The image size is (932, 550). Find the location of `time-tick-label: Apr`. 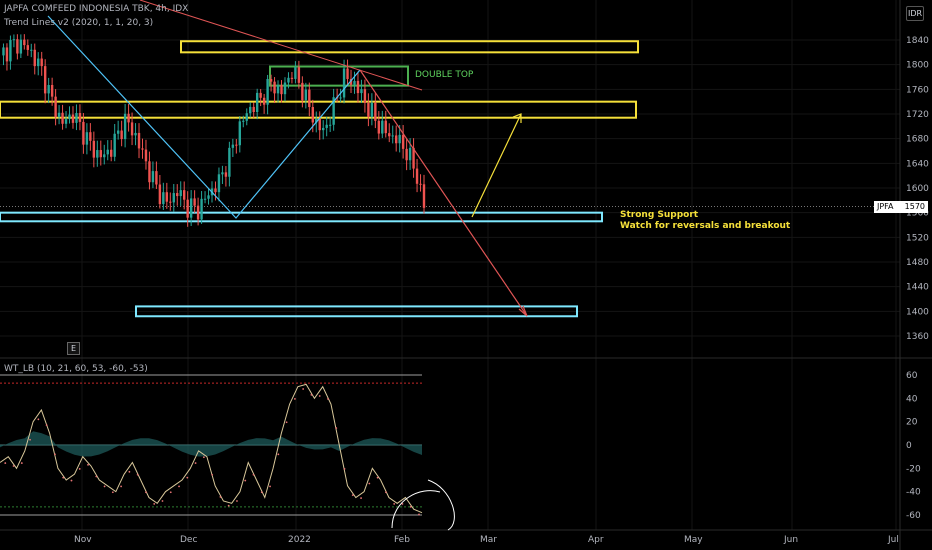

time-tick-label: Apr is located at coordinates (596, 540).